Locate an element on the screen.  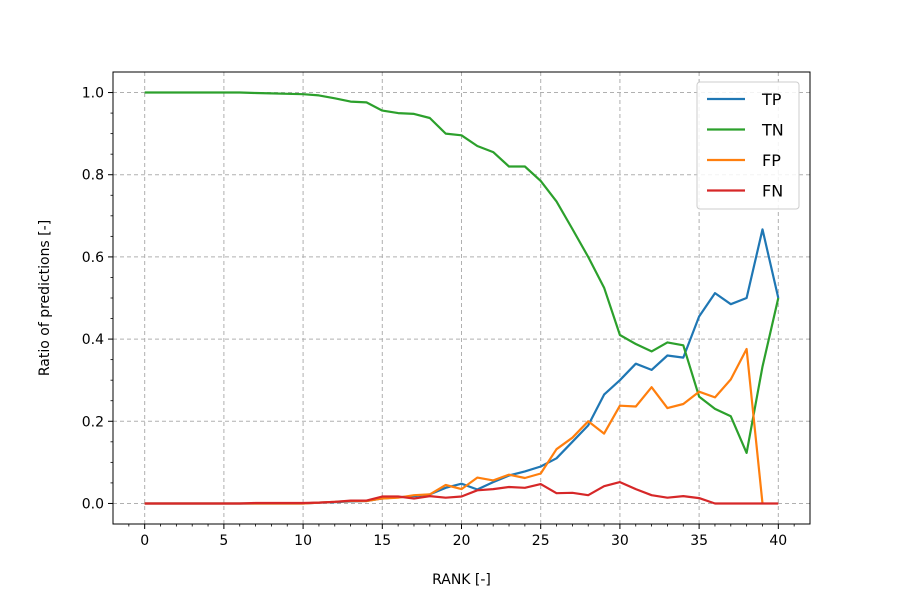
y-tick-label: 0.4 is located at coordinates (93, 340).